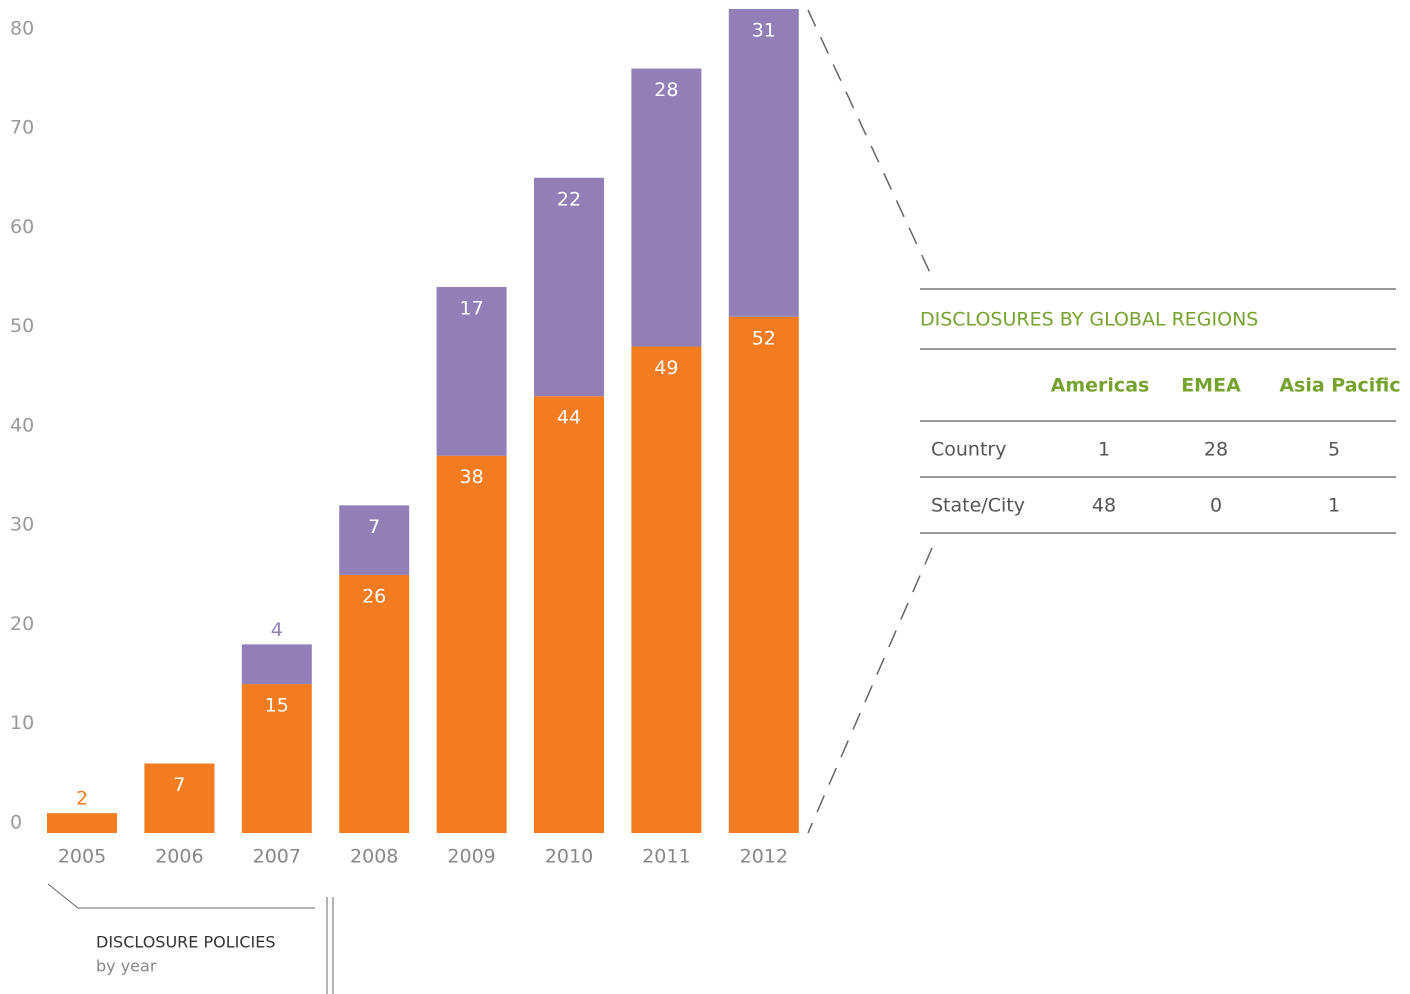 The image size is (1410, 994). I want to click on value-label: 28, so click(666, 90).